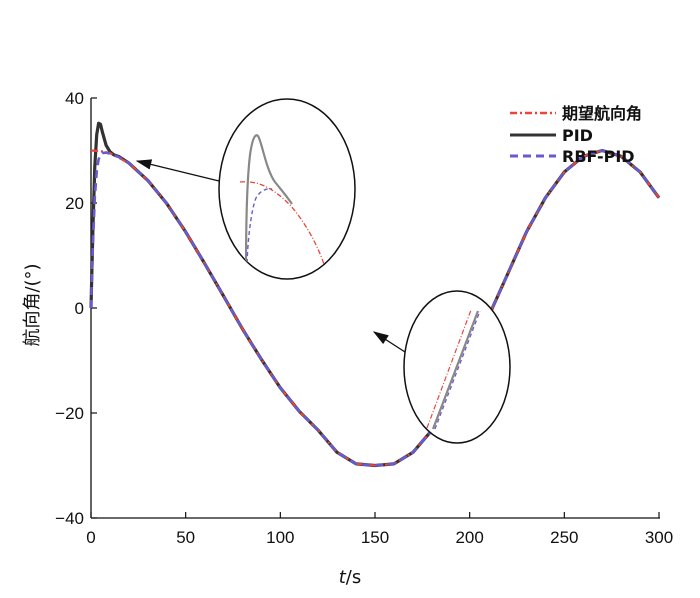 Image resolution: width=700 pixels, height=598 pixels. What do you see at coordinates (389, 342) in the screenshot?
I see `inset2-arrow` at bounding box center [389, 342].